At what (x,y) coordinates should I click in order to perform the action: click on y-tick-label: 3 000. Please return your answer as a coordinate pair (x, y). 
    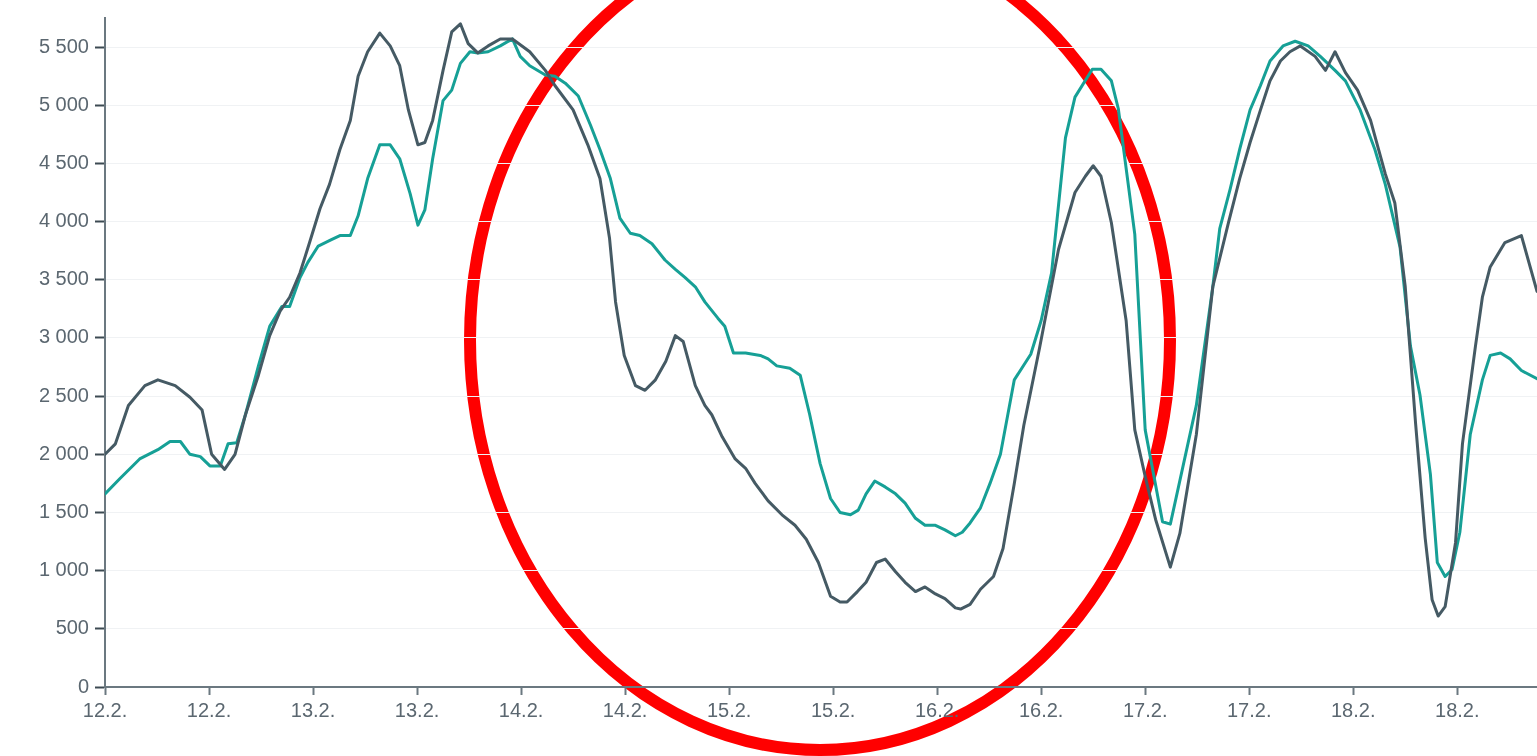
    Looking at the image, I should click on (63, 336).